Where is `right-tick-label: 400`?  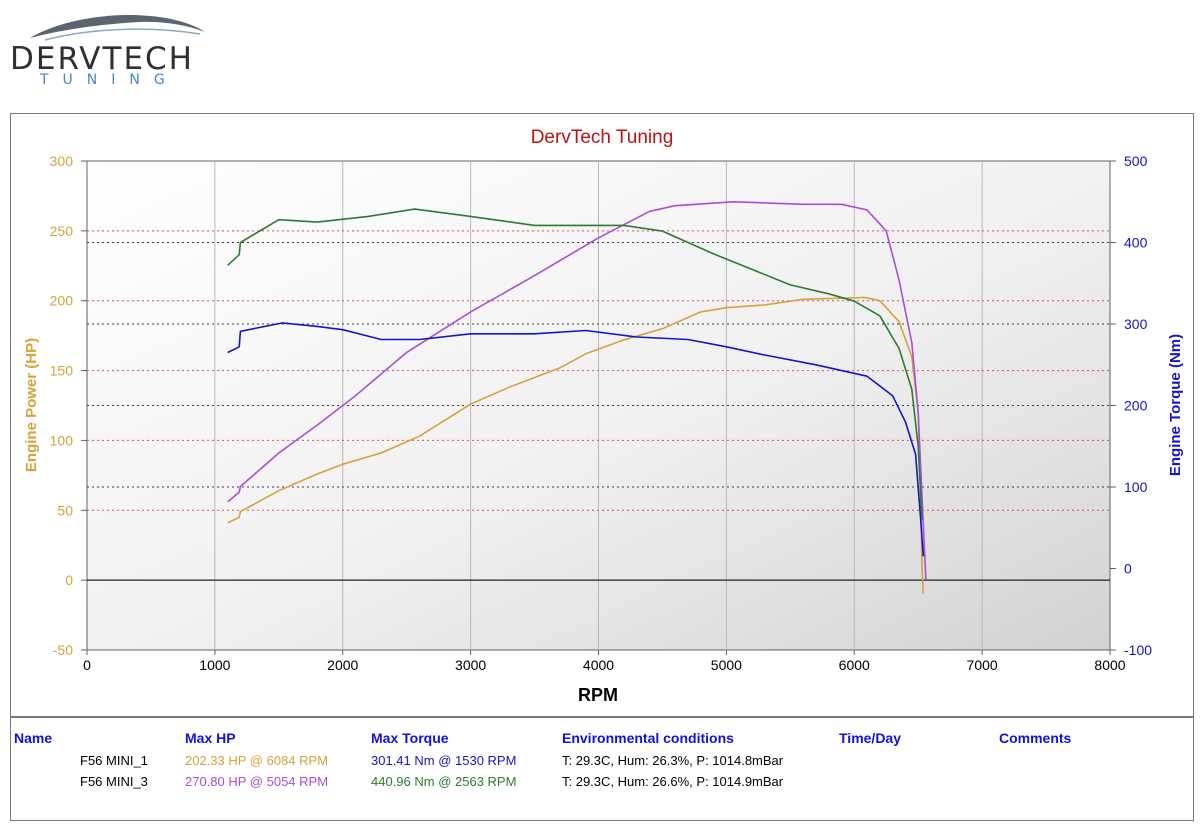
right-tick-label: 400 is located at coordinates (1136, 243).